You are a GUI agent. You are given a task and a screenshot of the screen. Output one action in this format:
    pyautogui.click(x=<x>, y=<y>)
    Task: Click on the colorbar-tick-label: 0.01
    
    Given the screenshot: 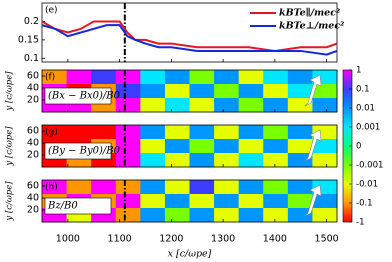 What is the action you would take?
    pyautogui.click(x=365, y=109)
    